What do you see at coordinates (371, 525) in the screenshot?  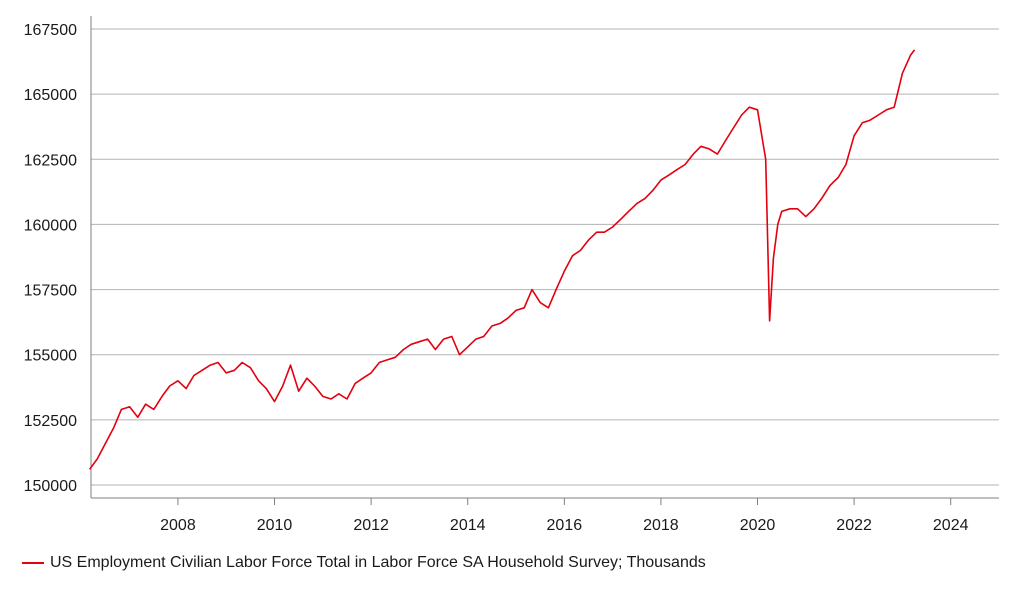 I see `x-tick-label: 2012` at bounding box center [371, 525].